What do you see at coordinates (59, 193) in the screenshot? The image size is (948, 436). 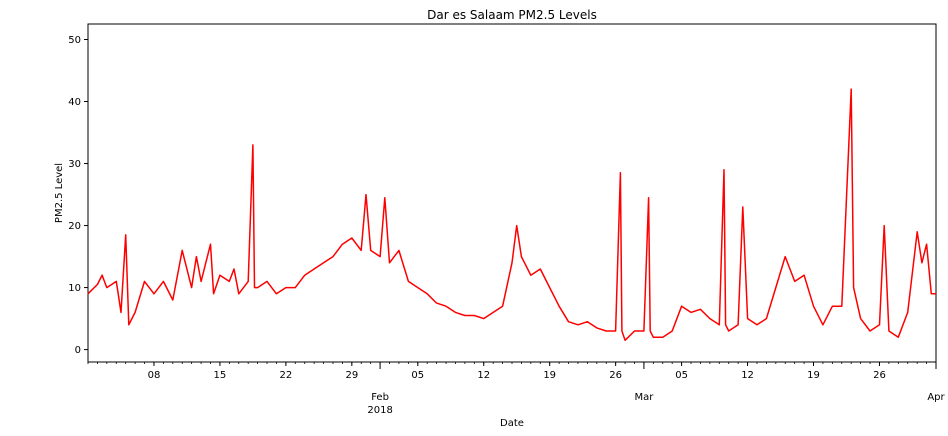 I see `y-axis-title: PM2.5 Level` at bounding box center [59, 193].